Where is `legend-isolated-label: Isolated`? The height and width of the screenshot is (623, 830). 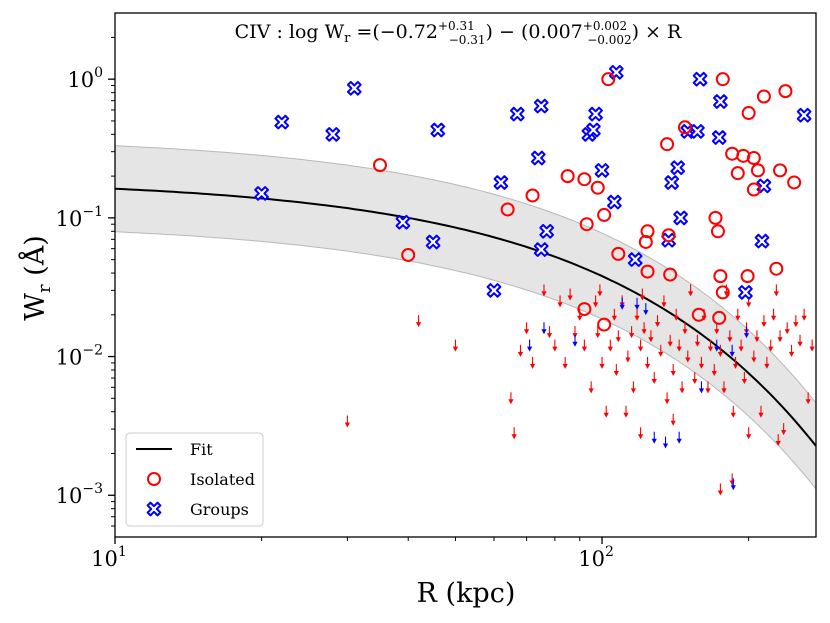
legend-isolated-label: Isolated is located at coordinates (222, 479).